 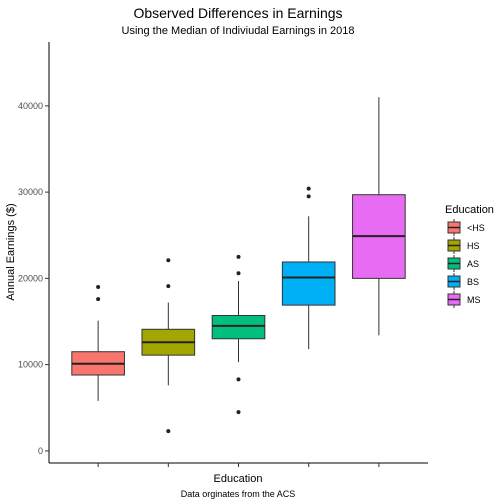 What do you see at coordinates (473, 264) in the screenshot?
I see `legend-label: AS` at bounding box center [473, 264].